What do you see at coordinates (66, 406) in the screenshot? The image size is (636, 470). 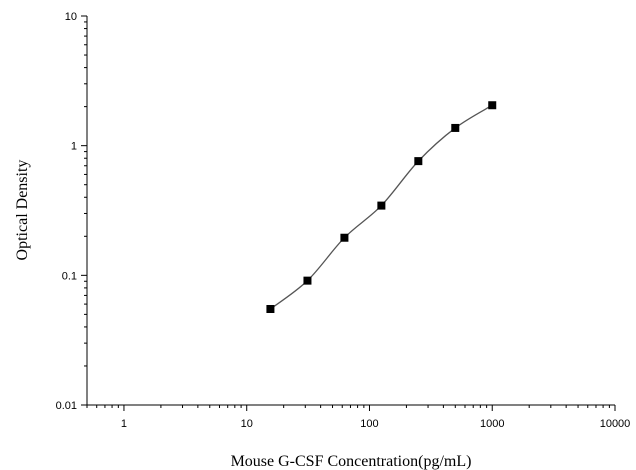 I see `y-tick-label: 0.01` at bounding box center [66, 406].